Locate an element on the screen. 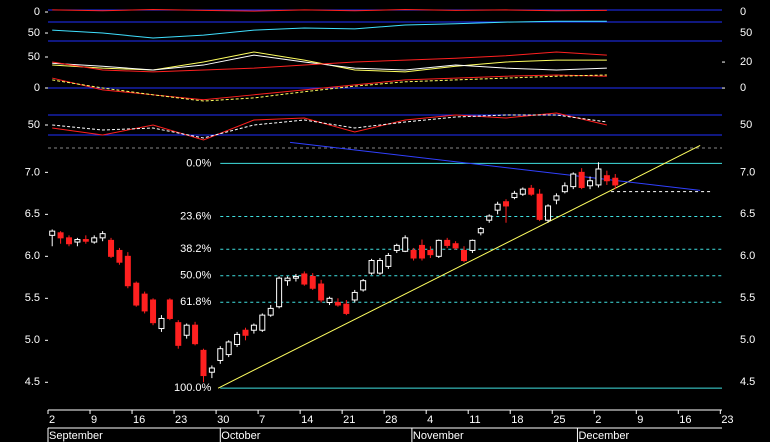 This screenshot has height=442, width=770. fib-label: 100.0% is located at coordinates (193, 388).